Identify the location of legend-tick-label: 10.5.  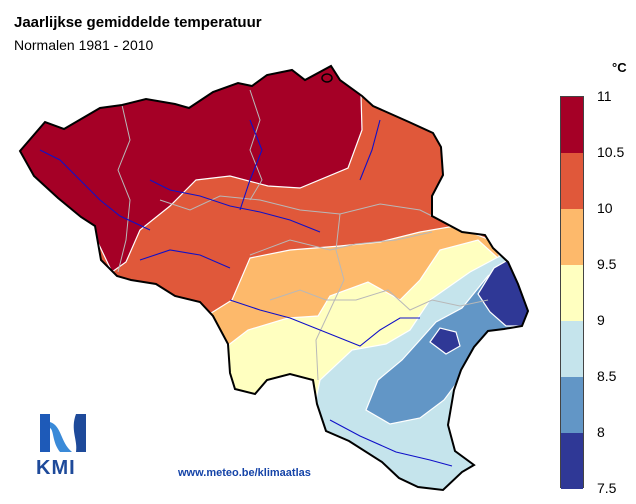
(611, 152).